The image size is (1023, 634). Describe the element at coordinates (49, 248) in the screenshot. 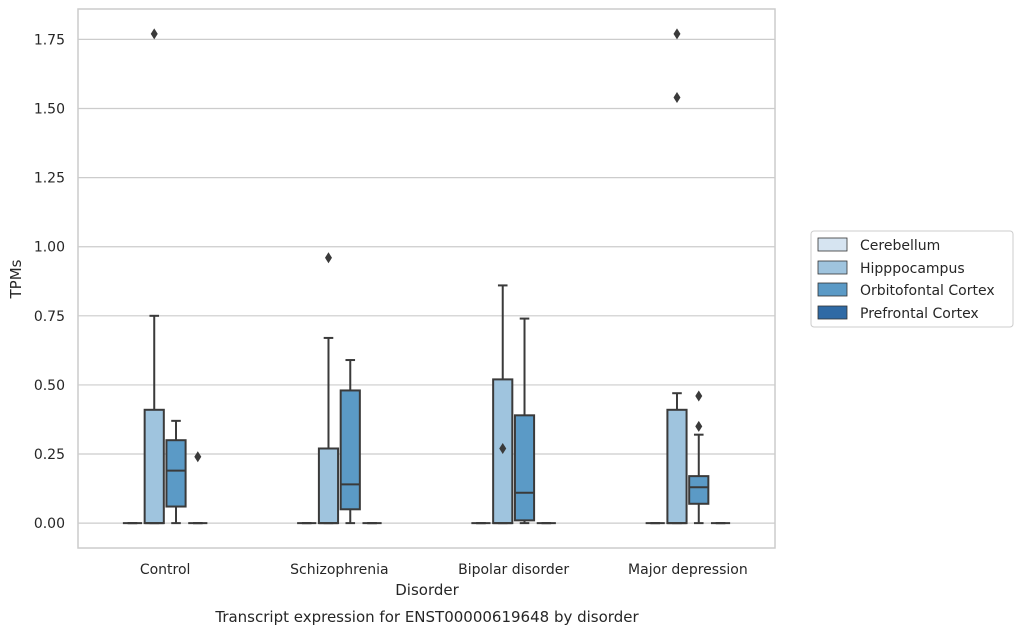

I see `y-tick-label: 1.00` at that location.